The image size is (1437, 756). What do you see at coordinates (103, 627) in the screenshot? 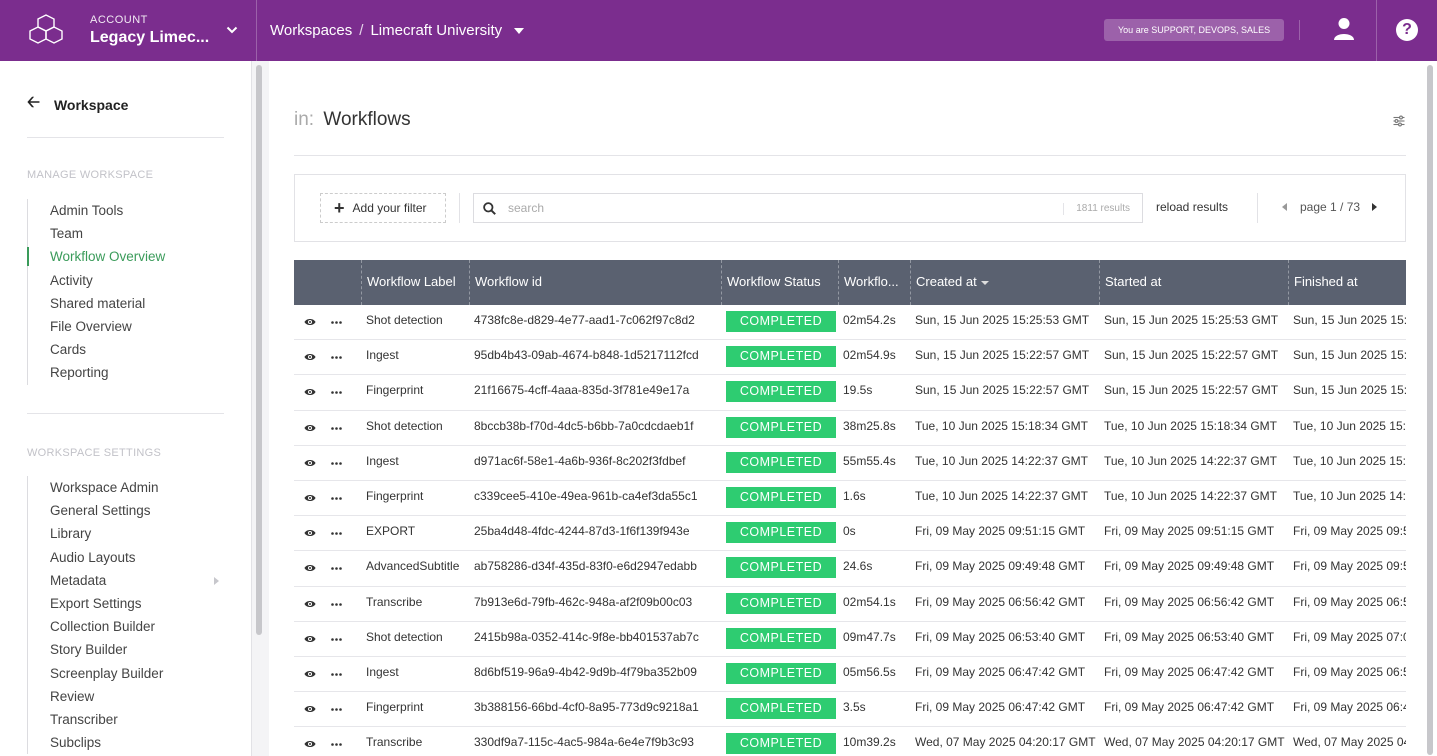
I see `sidebar-item-collection-builder: Collection Builder` at bounding box center [103, 627].